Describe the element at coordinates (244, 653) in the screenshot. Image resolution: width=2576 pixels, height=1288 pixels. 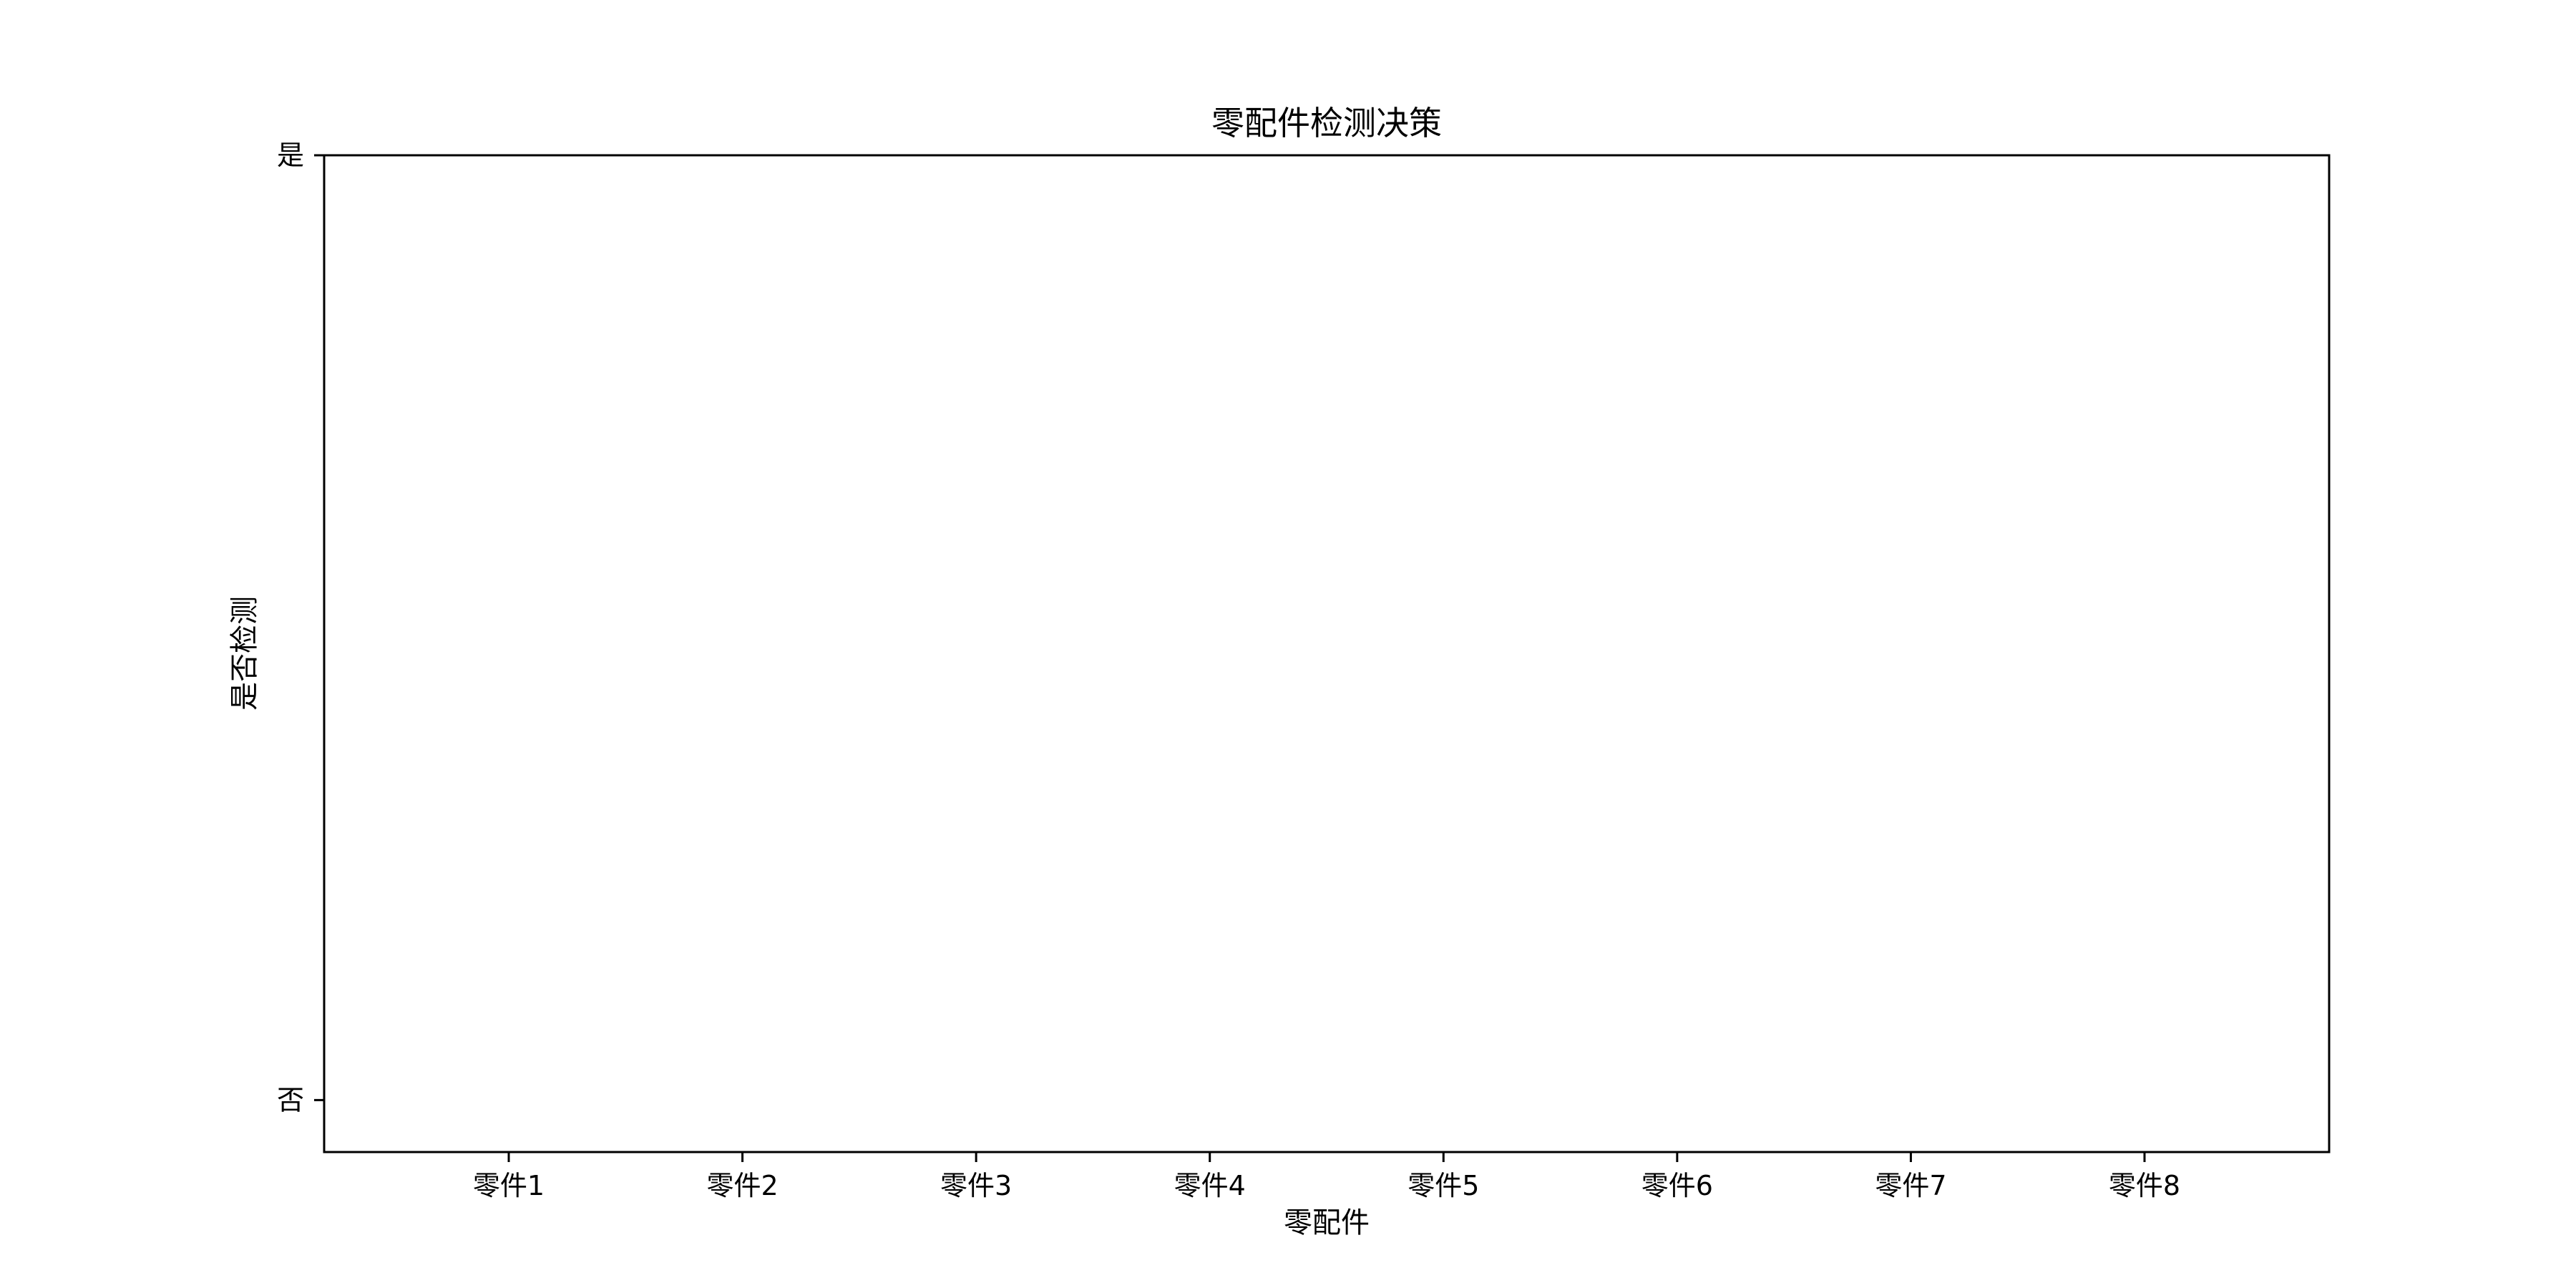
I see `y-axis-label: 是否检测` at that location.